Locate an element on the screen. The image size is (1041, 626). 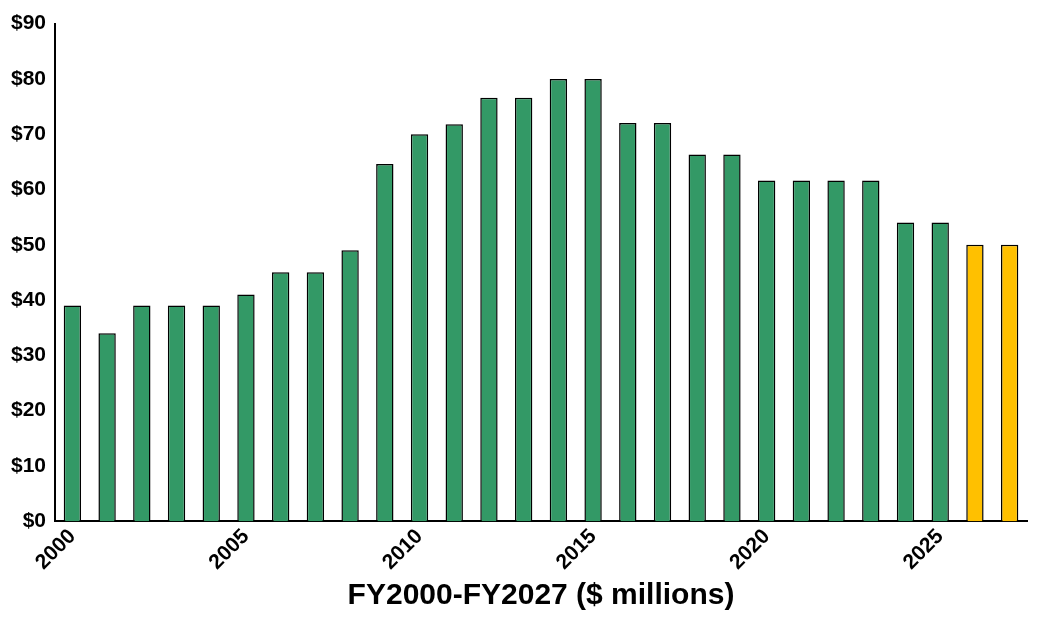
y-tick-label: $30 is located at coordinates (28, 354).